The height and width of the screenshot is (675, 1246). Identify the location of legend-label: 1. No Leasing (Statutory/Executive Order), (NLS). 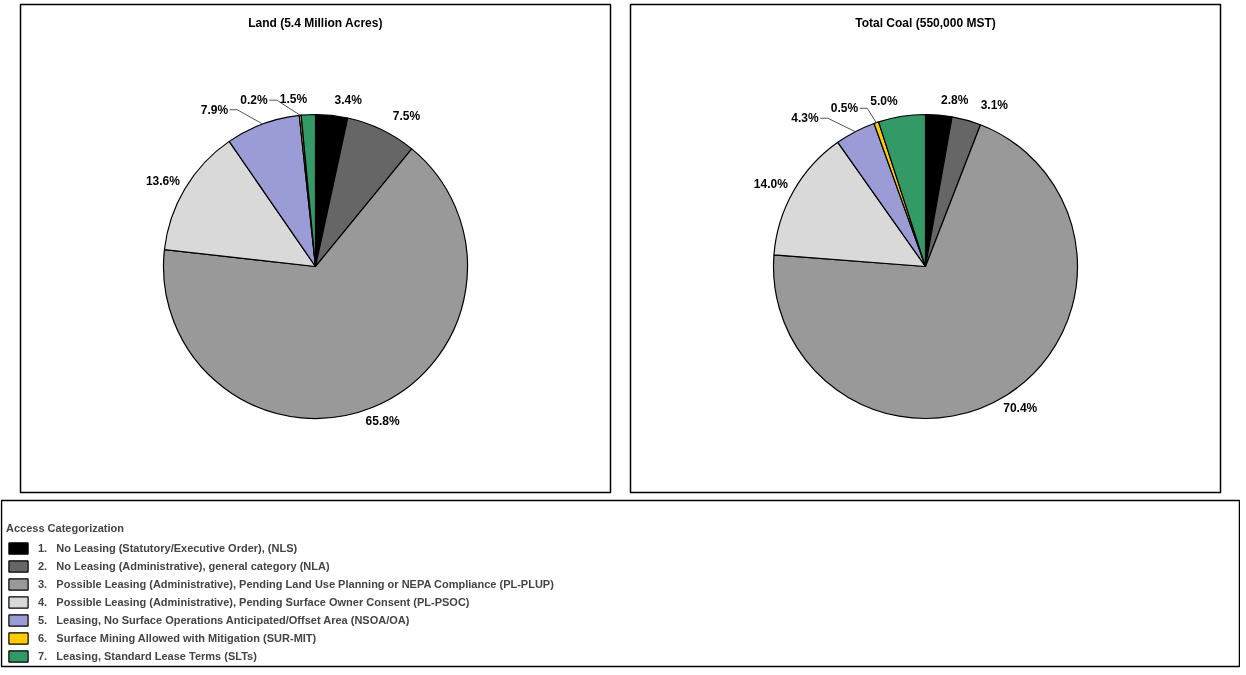
(168, 548).